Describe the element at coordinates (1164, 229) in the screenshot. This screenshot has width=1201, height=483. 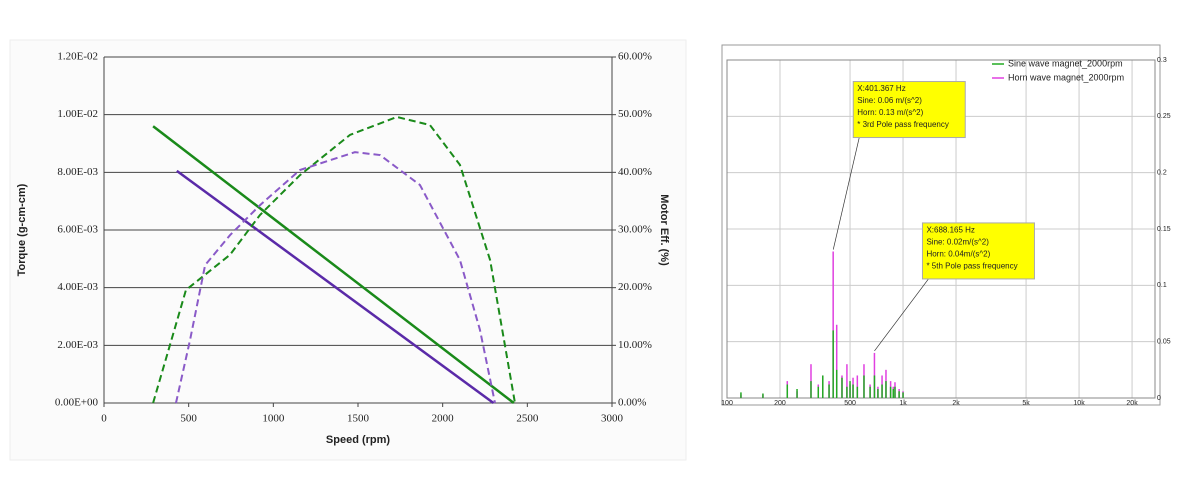
I see `y-tick-label: 0.15` at that location.